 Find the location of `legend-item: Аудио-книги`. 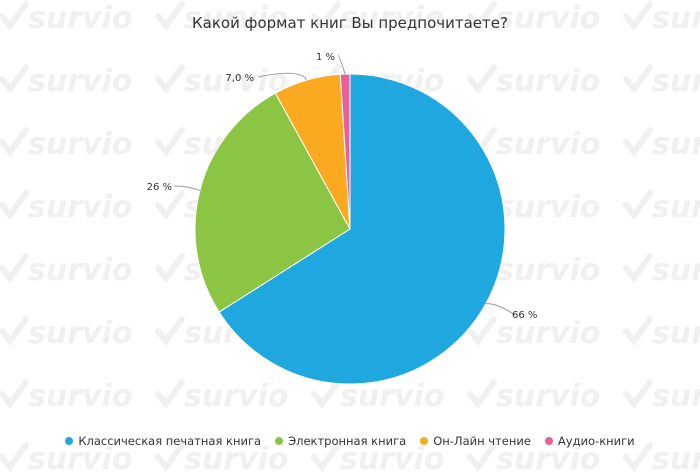

legend-item: Аудио-книги is located at coordinates (589, 441).